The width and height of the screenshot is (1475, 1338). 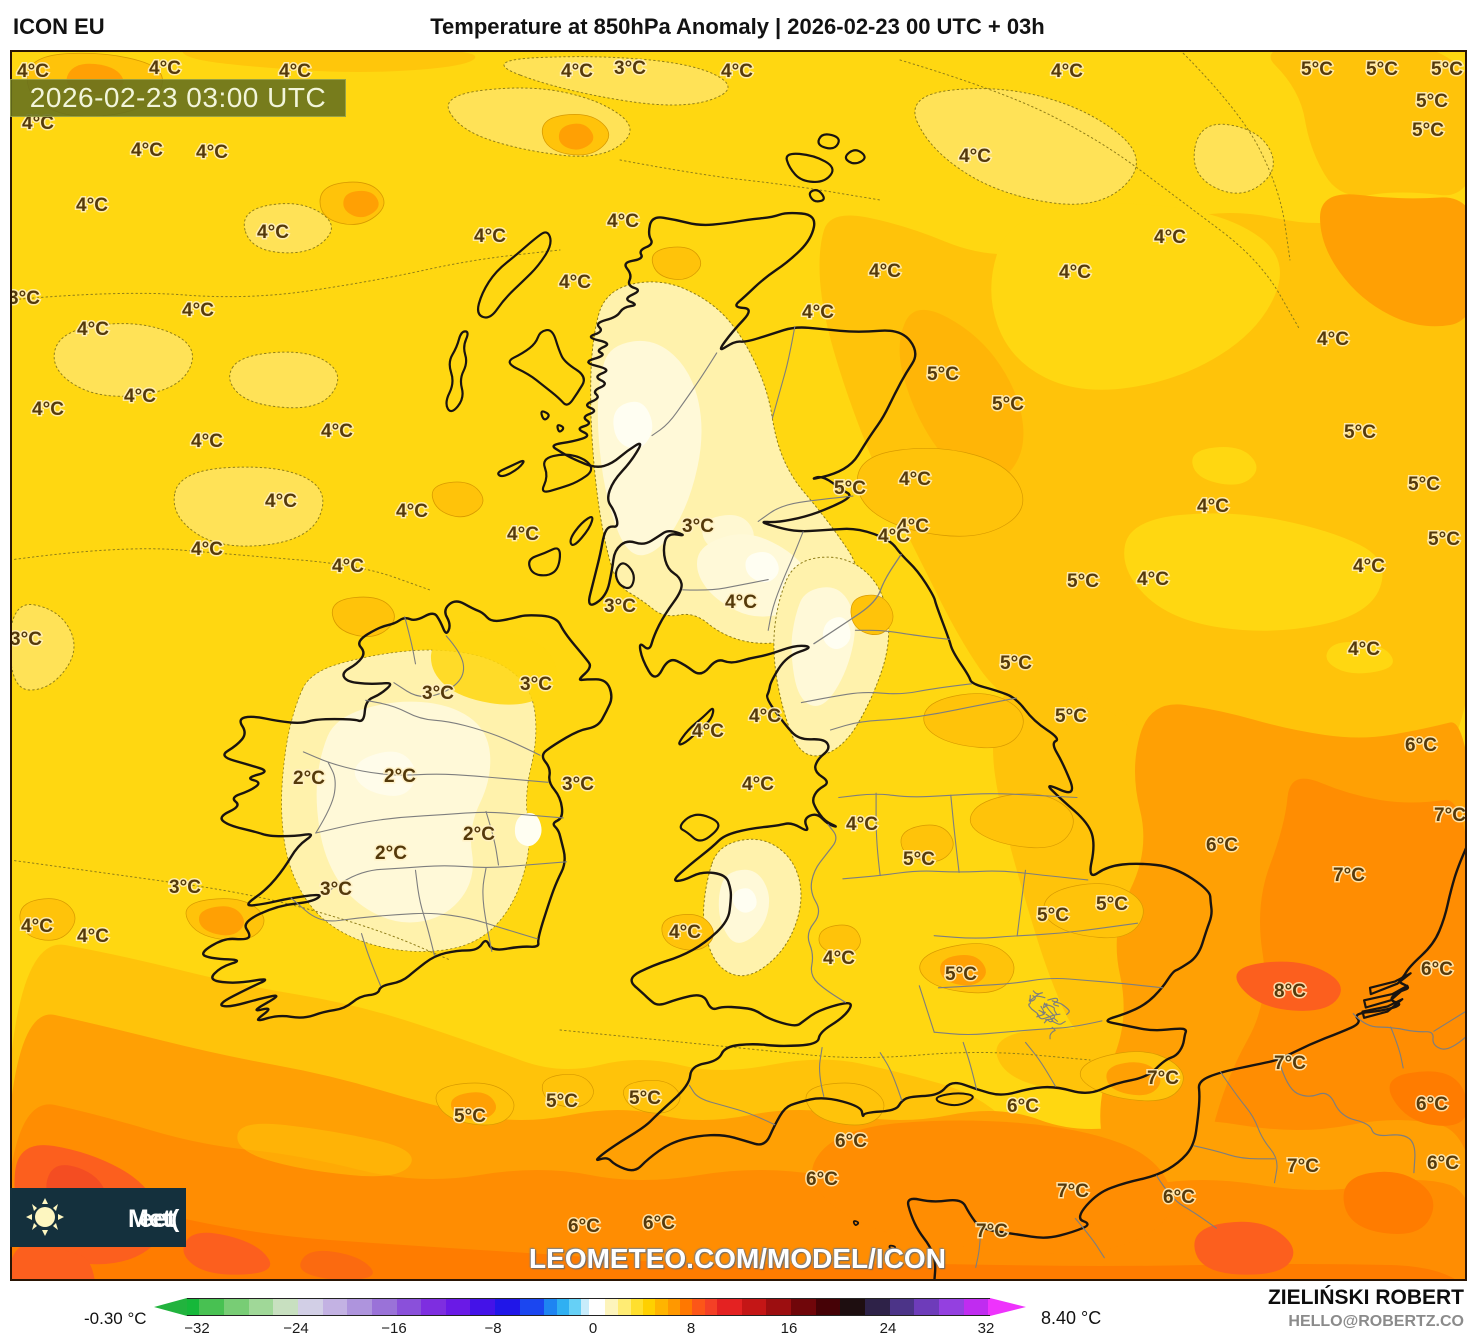 I want to click on svg-text: 8°C, so click(x=1290, y=991).